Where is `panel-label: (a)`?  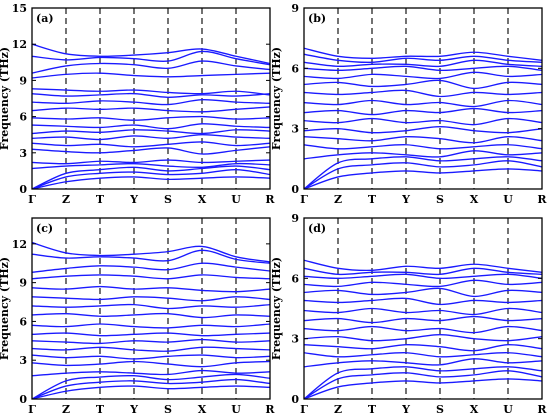 panel-label: (a) is located at coordinates (45, 18).